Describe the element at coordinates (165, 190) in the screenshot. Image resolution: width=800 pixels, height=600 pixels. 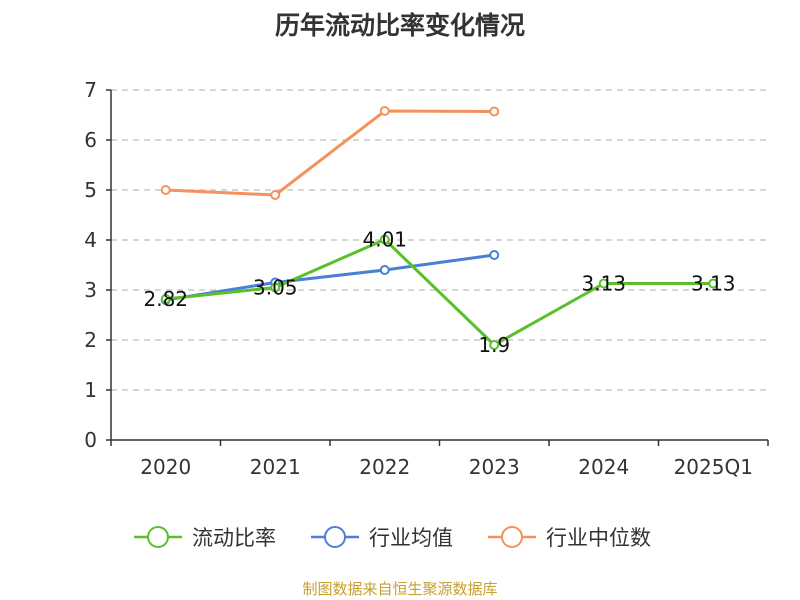
I see `series-2-point-2020` at that location.